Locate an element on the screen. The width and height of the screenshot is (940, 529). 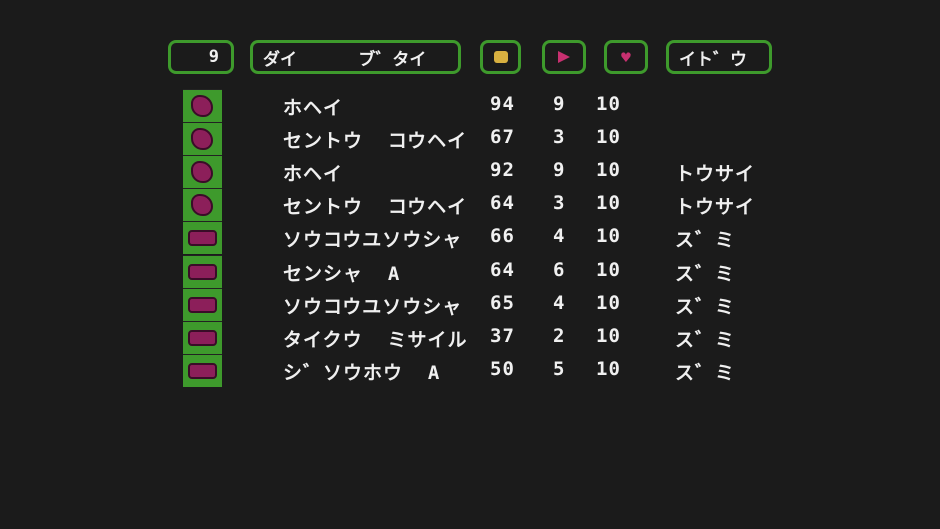
unit-row: センシャ A 64 6 10 ス゛ミ is located at coordinates (470, 279).